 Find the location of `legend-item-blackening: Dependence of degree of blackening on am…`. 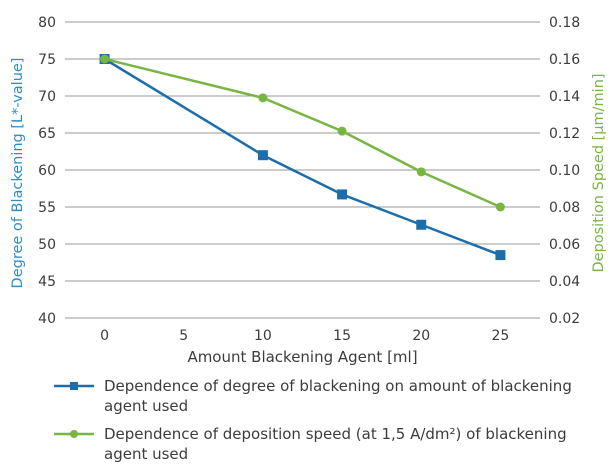

legend-item-blackening: Dependence of degree of blackening on am… is located at coordinates (329, 396).